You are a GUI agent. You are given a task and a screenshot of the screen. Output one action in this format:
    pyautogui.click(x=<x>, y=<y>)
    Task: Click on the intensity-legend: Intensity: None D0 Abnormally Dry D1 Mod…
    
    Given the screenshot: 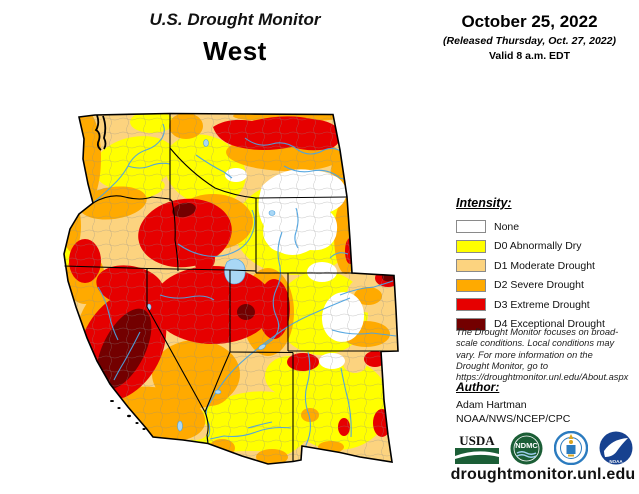 What is the action you would take?
    pyautogui.click(x=544, y=265)
    